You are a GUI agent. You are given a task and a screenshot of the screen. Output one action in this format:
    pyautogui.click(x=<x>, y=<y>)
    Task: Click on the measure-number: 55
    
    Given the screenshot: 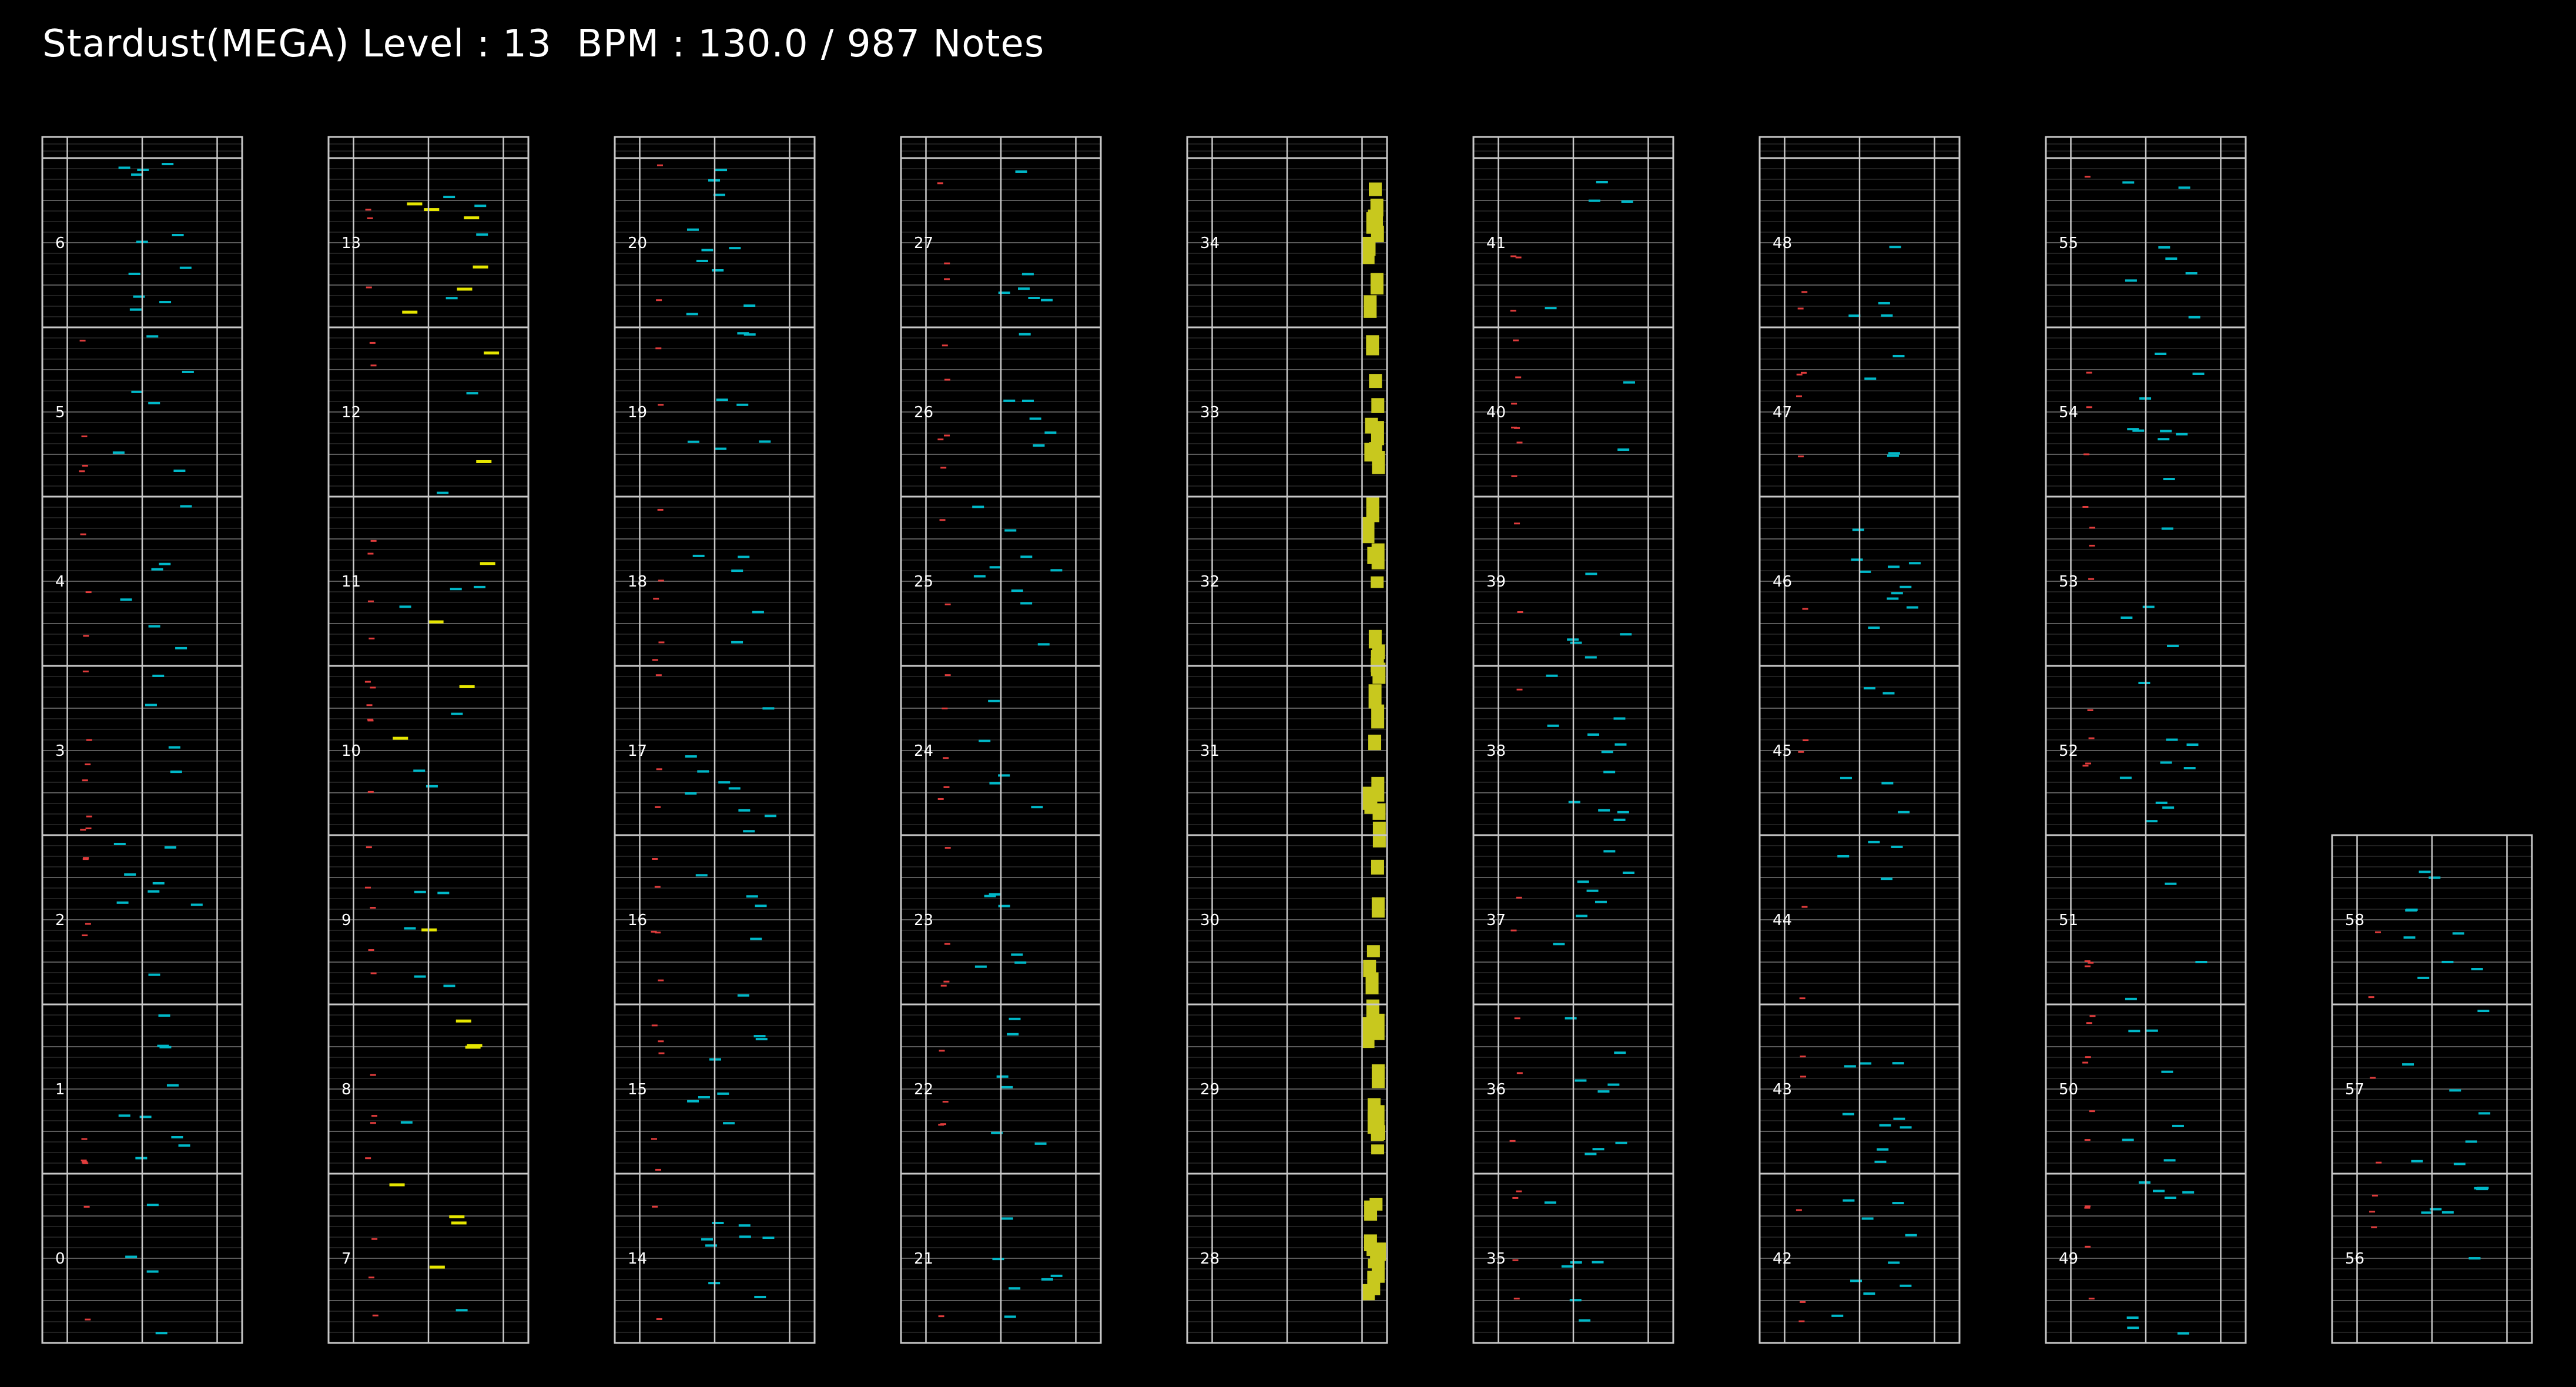 What is the action you would take?
    pyautogui.click(x=2068, y=243)
    